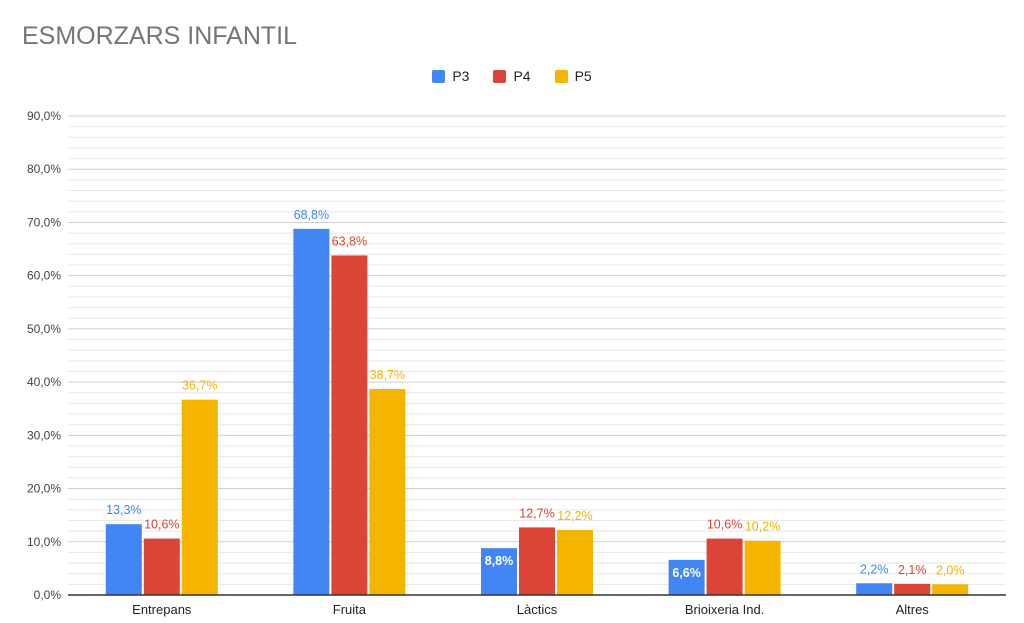  Describe the element at coordinates (44, 489) in the screenshot. I see `y-tick-label: 20,0%` at that location.